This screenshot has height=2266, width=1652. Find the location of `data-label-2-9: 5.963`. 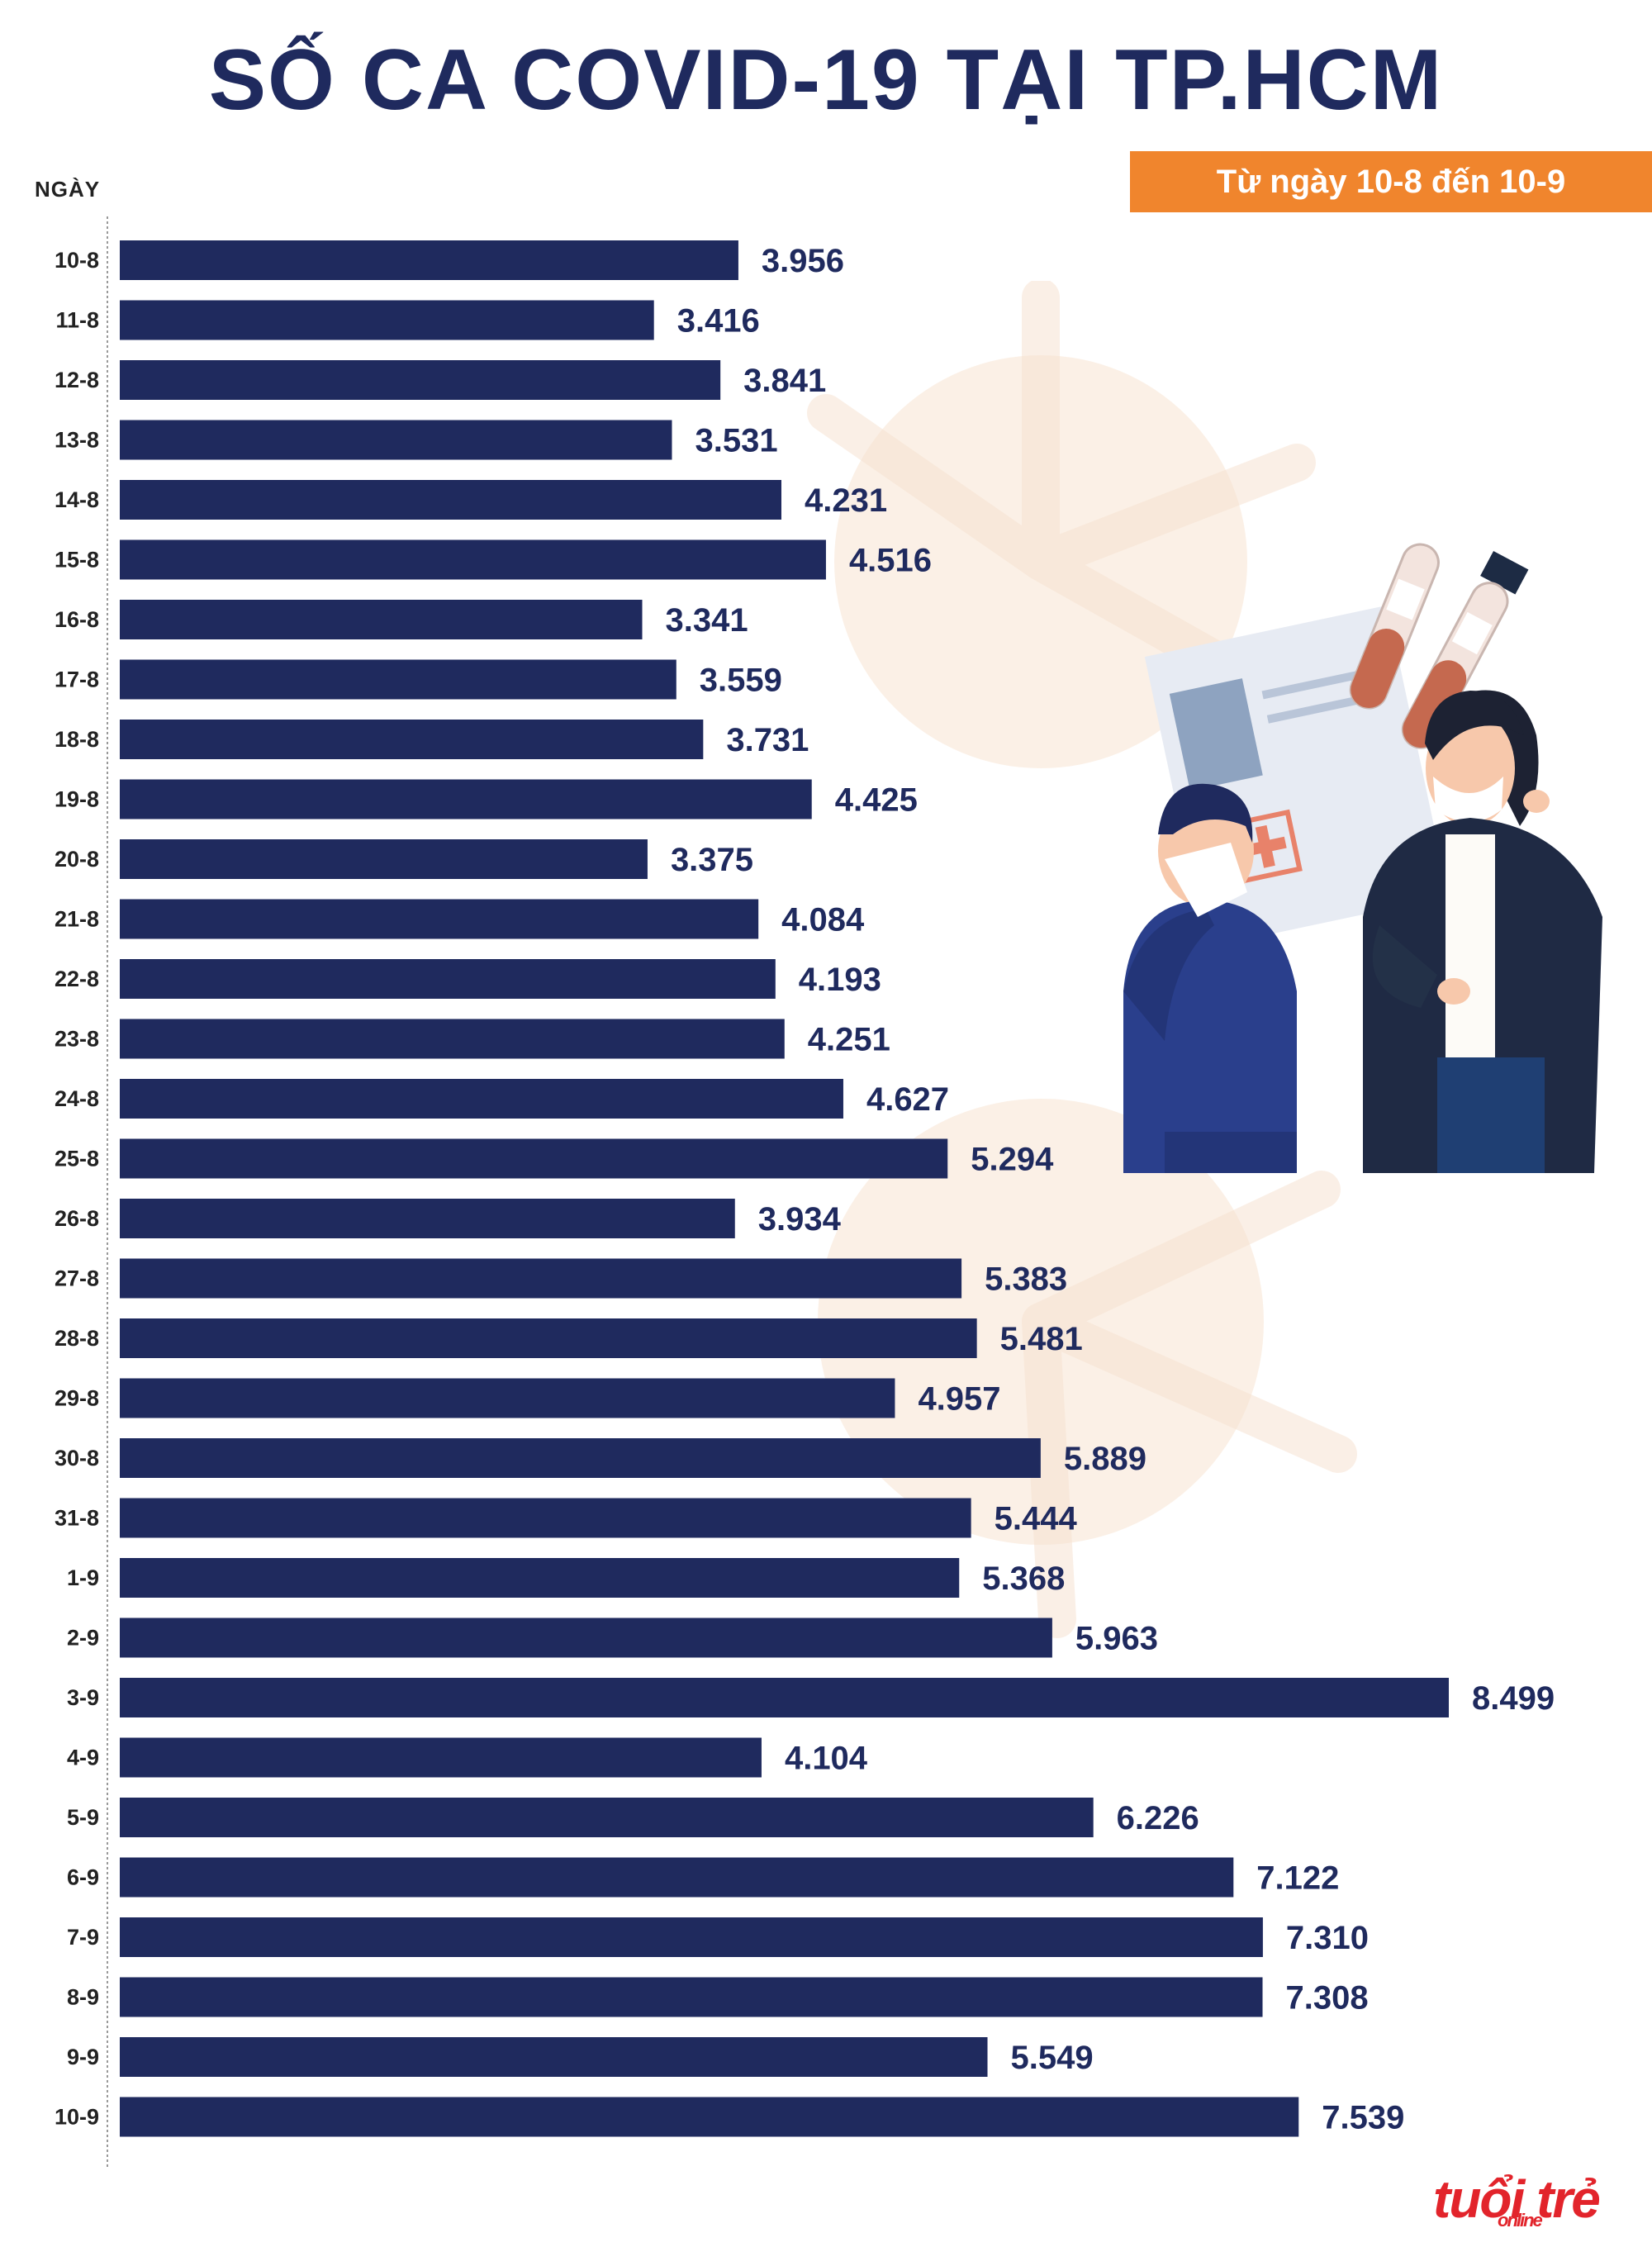

data-label-2-9: 5.963 is located at coordinates (1116, 1639).